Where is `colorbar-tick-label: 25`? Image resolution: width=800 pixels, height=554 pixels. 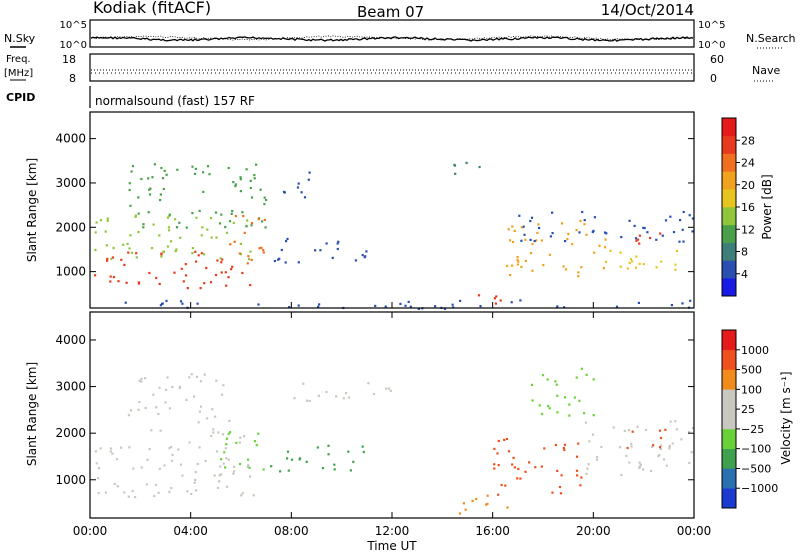 colorbar-tick-label: 25 is located at coordinates (748, 409).